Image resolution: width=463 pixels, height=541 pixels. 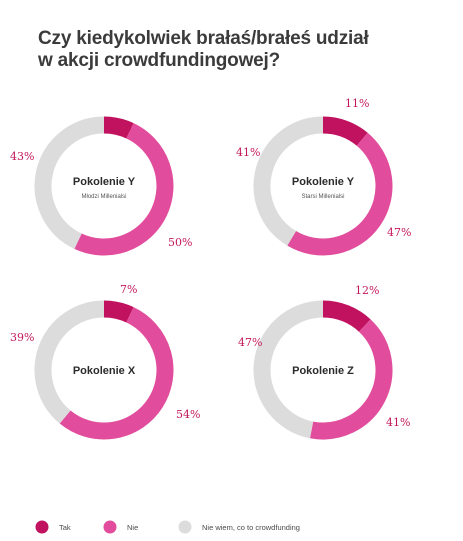 I want to click on donut-pokolenie-y-starsi: 11% 47% 41% Pokolenie Y Starsi Millenialsi, so click(x=323, y=176).